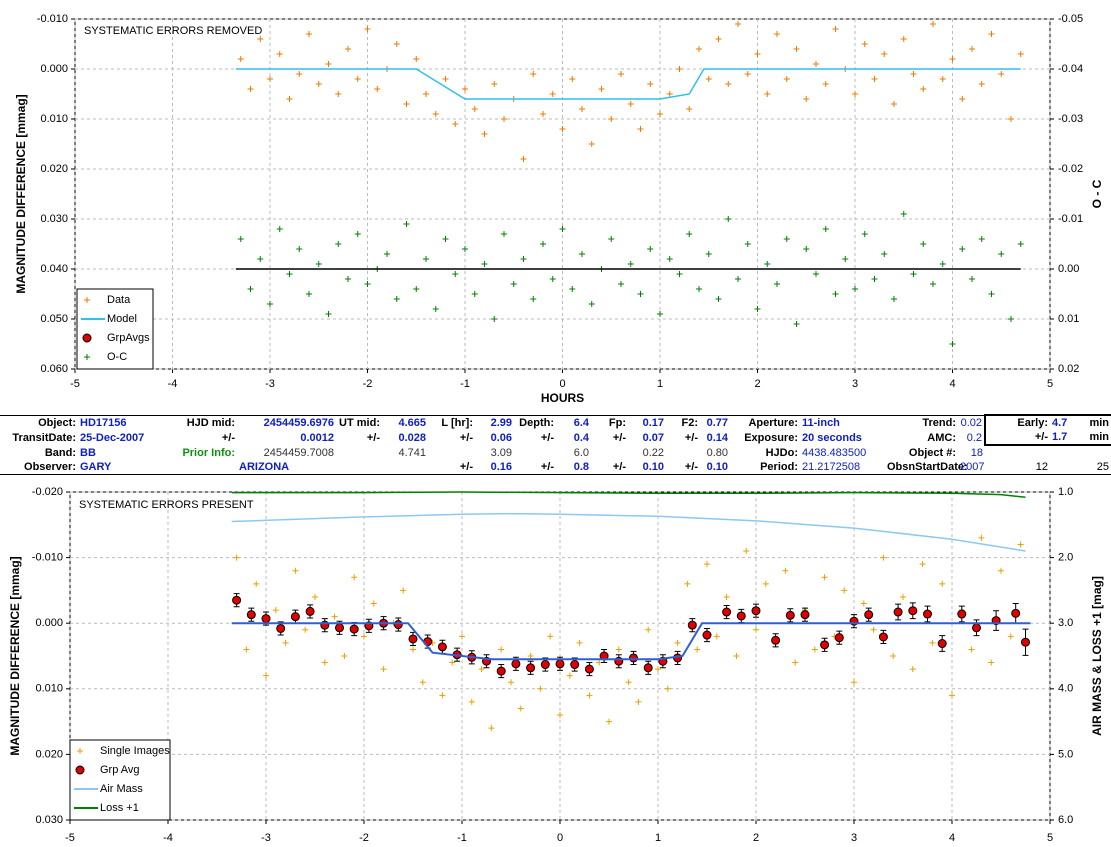 The height and width of the screenshot is (847, 1111). What do you see at coordinates (832, 437) in the screenshot?
I see `cell: 20 seconds` at bounding box center [832, 437].